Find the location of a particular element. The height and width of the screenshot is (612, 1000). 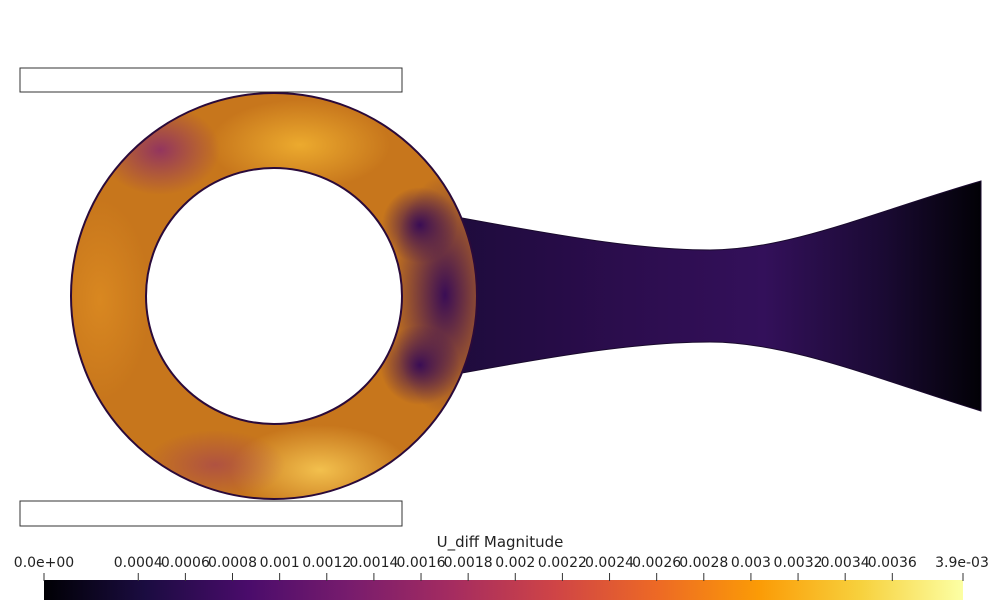

colorbar-tick-label: 0.0018 is located at coordinates (468, 563).